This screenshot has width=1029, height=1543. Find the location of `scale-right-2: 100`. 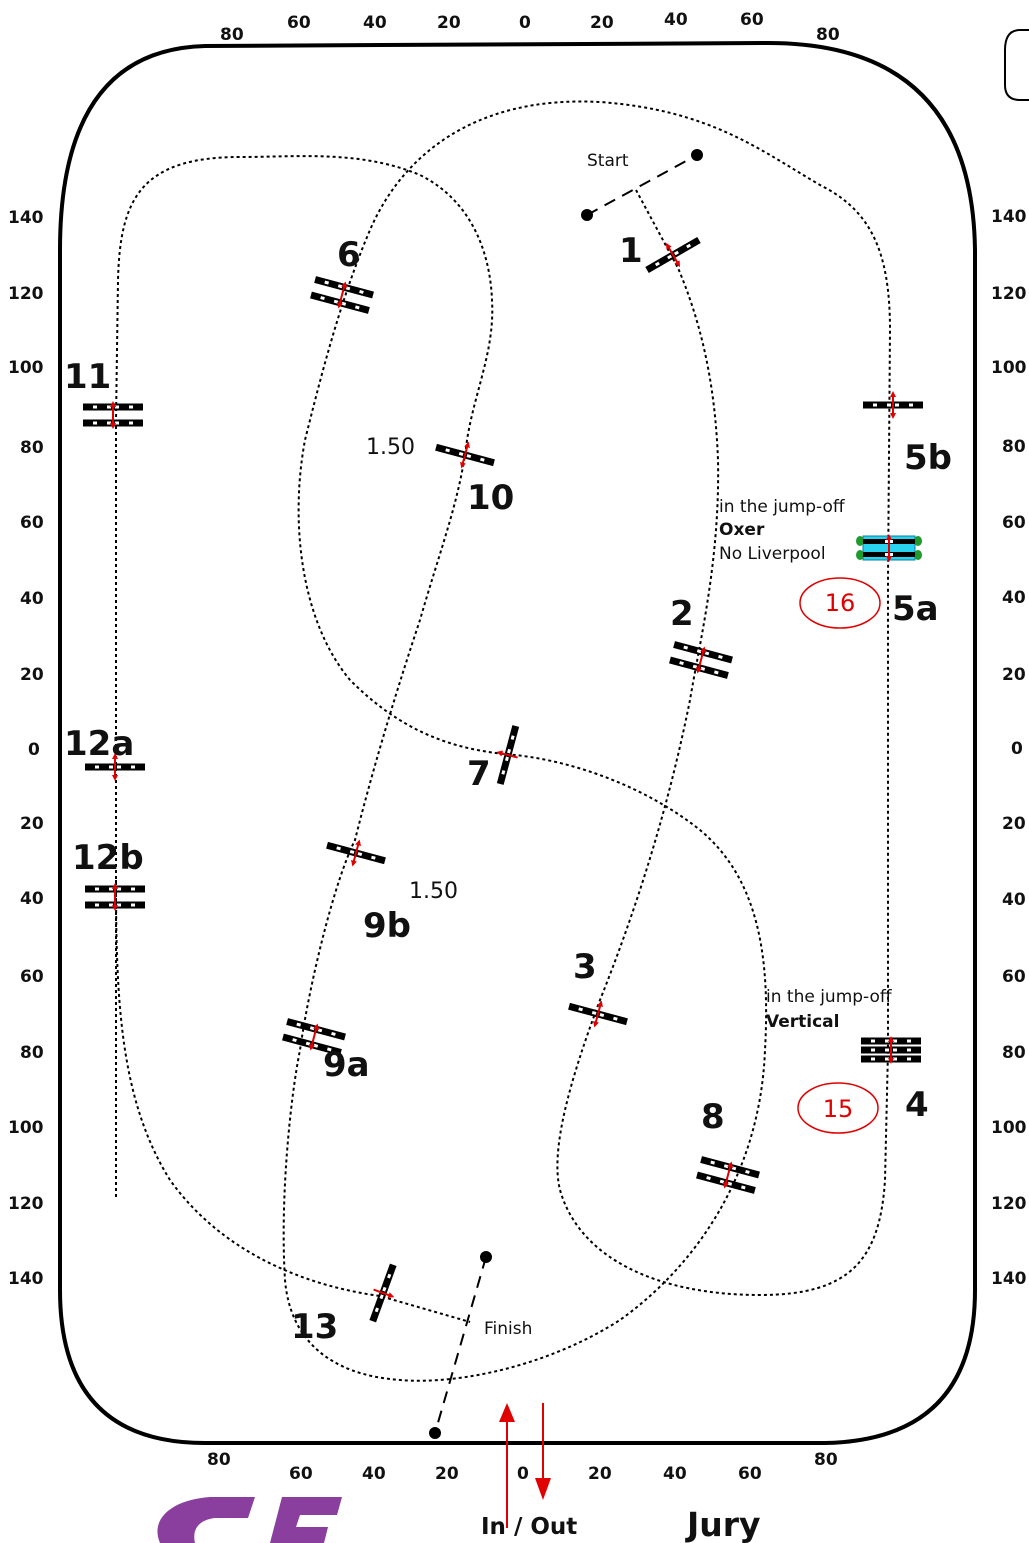

scale-right-2: 100 is located at coordinates (1009, 368).